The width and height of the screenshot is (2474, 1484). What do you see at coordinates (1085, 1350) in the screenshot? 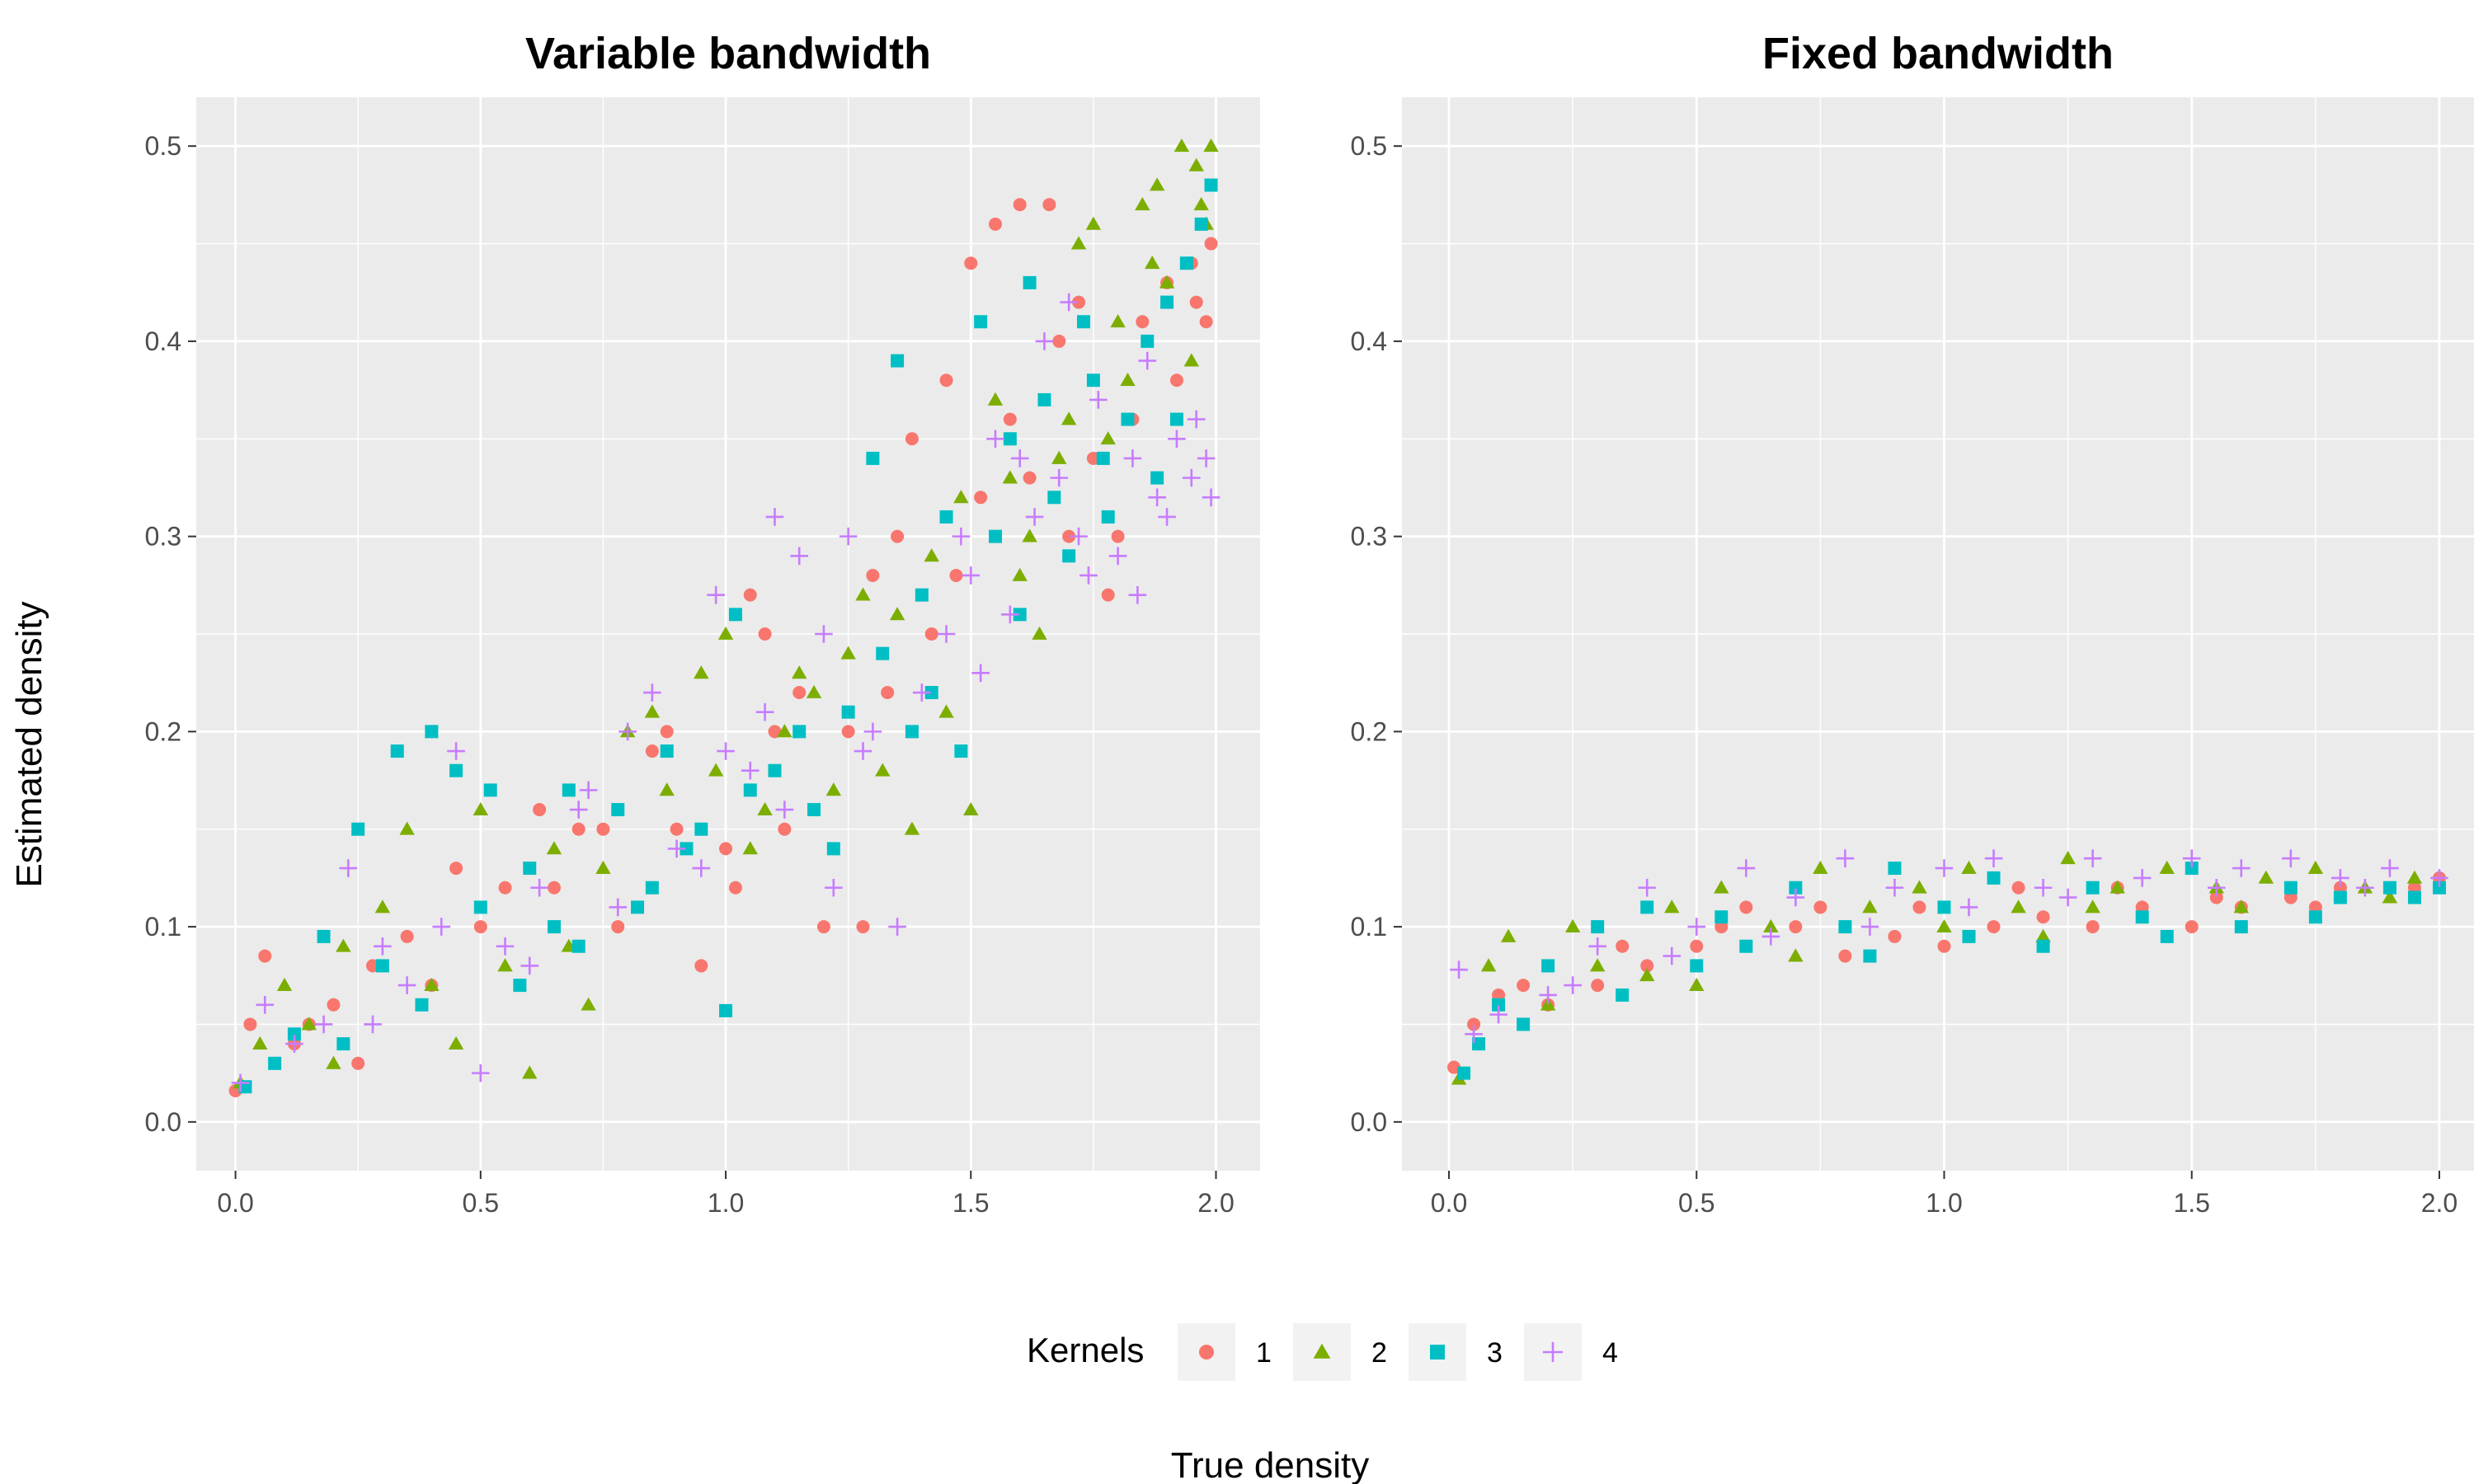
I see `legend-title: Kernels` at bounding box center [1085, 1350].